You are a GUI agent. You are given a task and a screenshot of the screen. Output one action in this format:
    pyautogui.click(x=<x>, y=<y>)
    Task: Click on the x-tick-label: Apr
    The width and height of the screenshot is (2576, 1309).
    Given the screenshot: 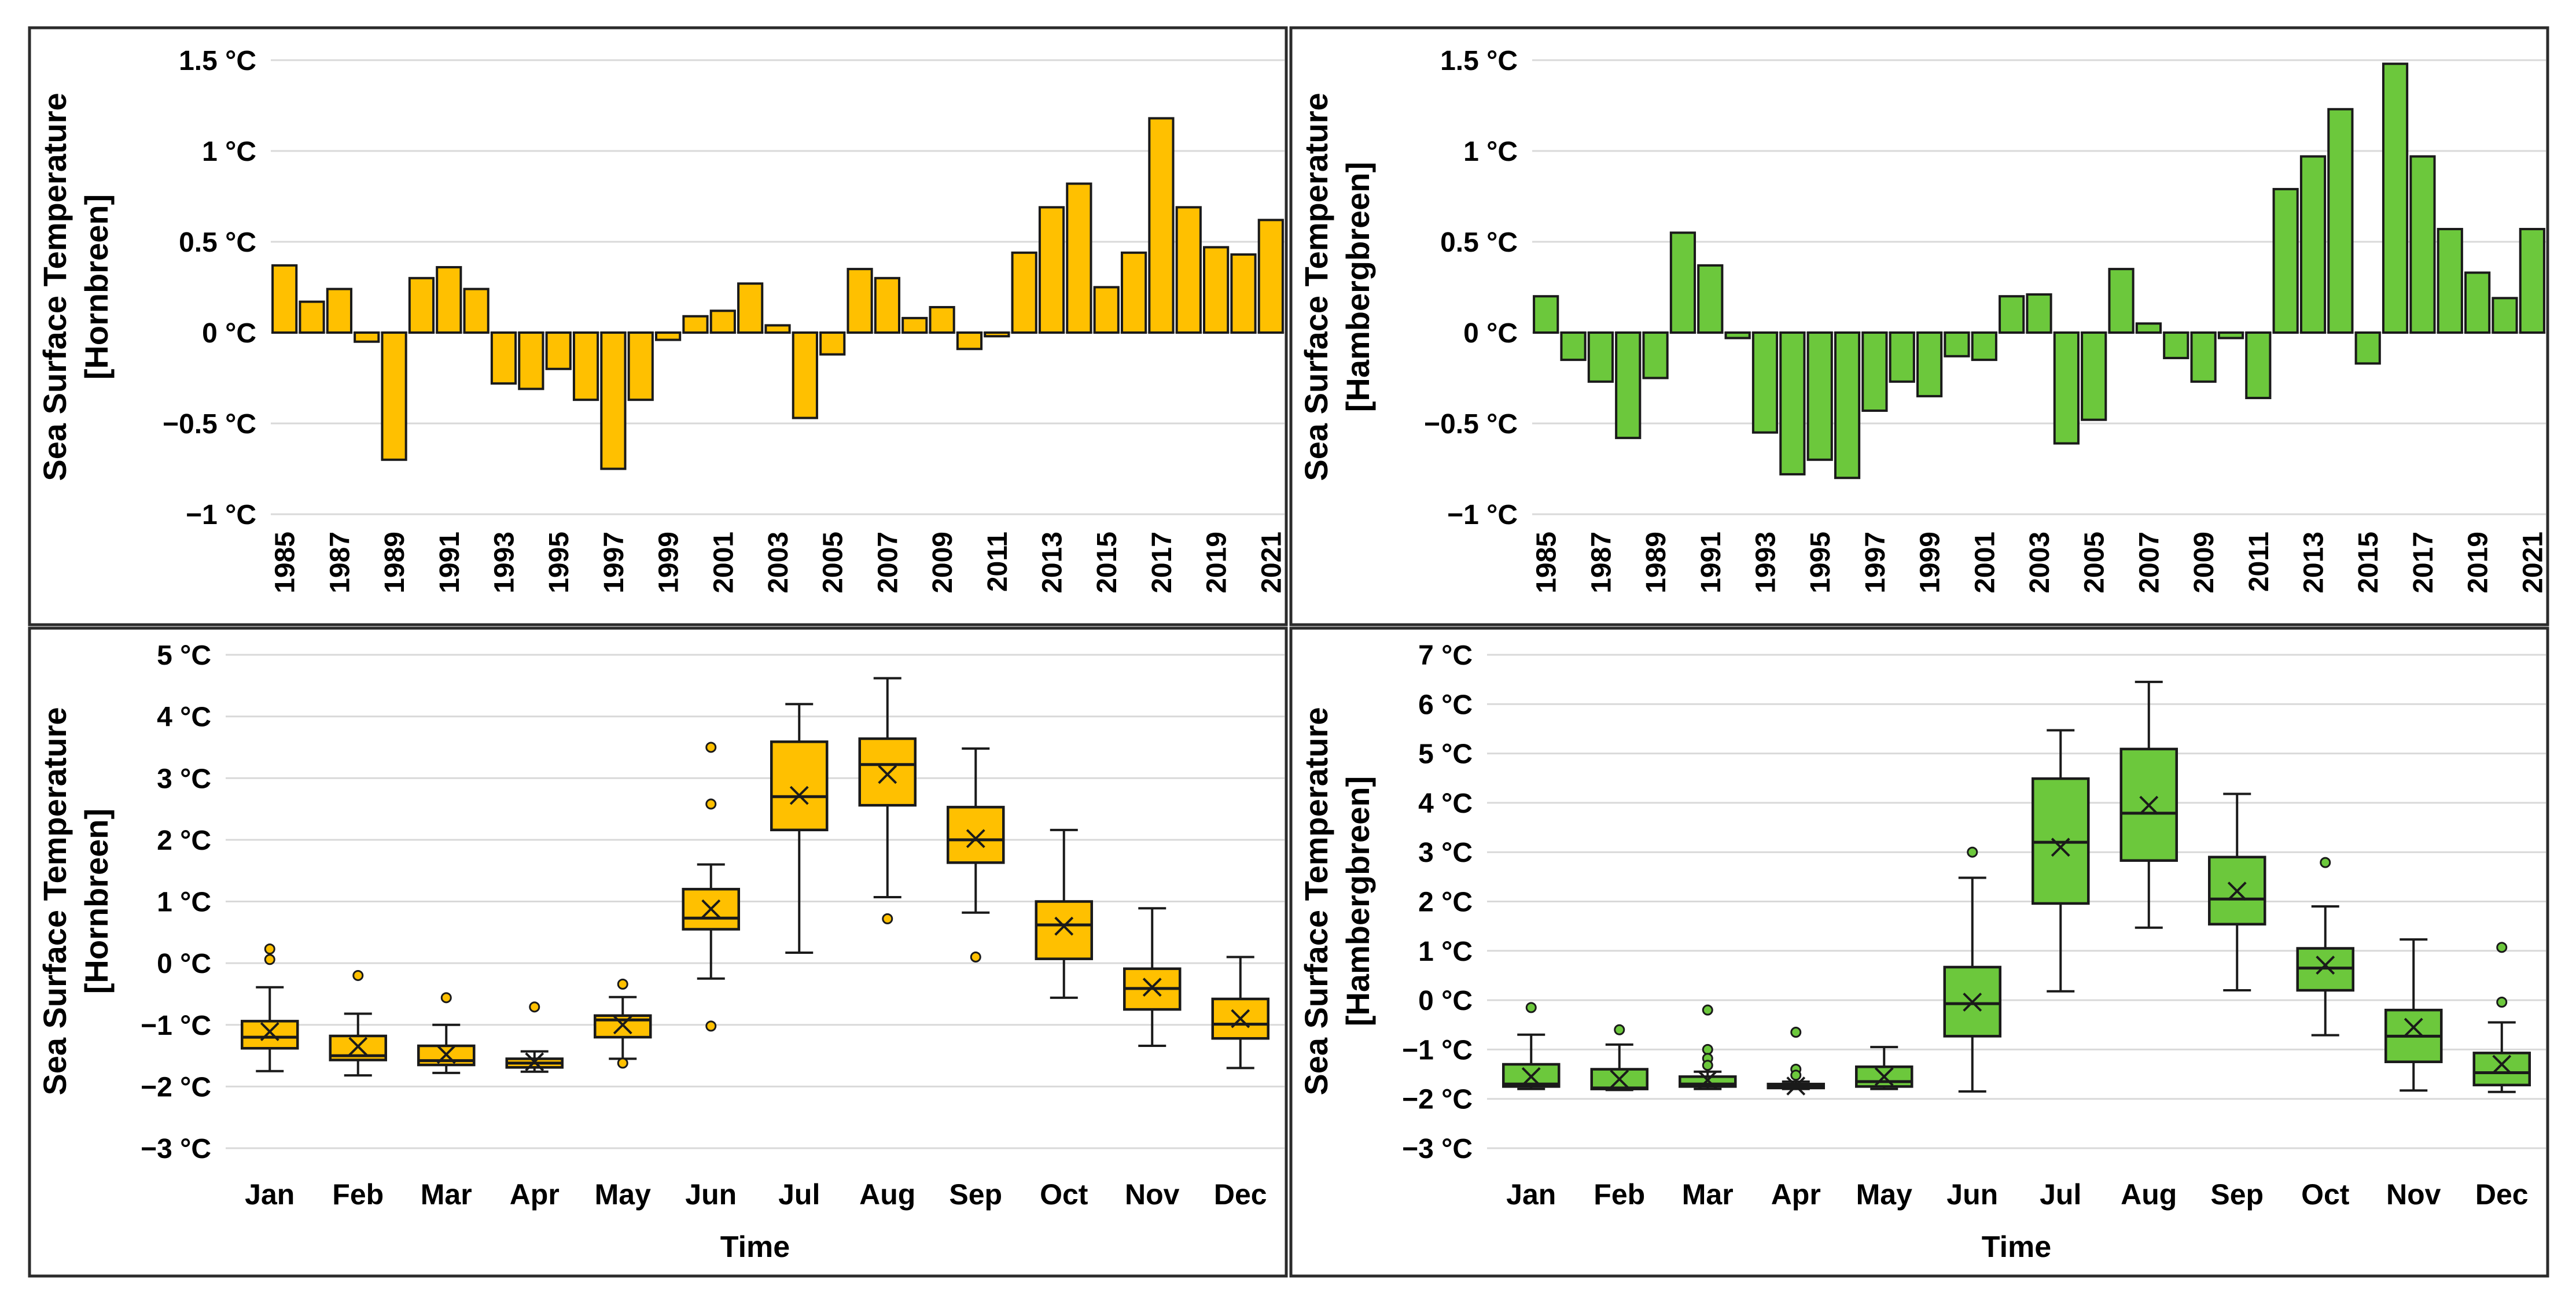 What is the action you would take?
    pyautogui.click(x=1796, y=1194)
    